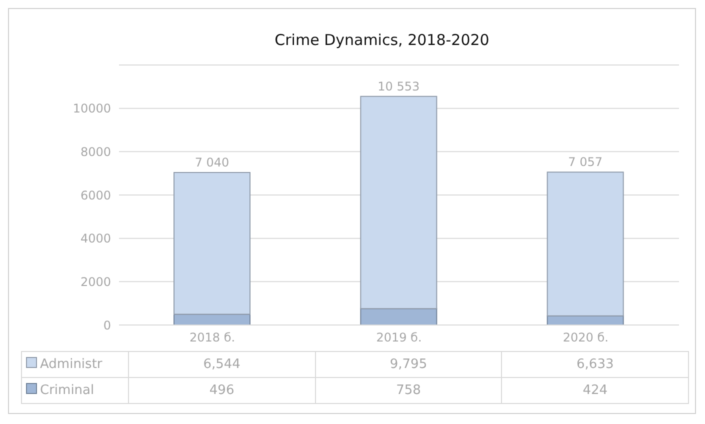 The image size is (705, 424). What do you see at coordinates (75, 365) in the screenshot?
I see `legend-label: Administr` at bounding box center [75, 365].